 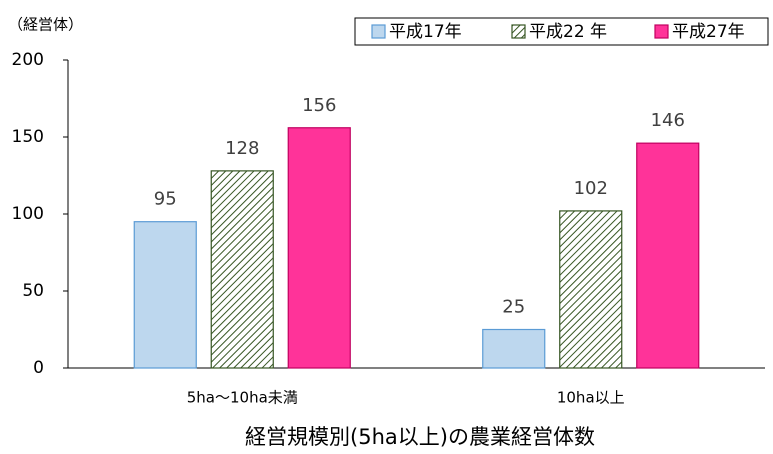 What do you see at coordinates (33, 291) in the screenshot?
I see `y-tick-label: 50` at bounding box center [33, 291].